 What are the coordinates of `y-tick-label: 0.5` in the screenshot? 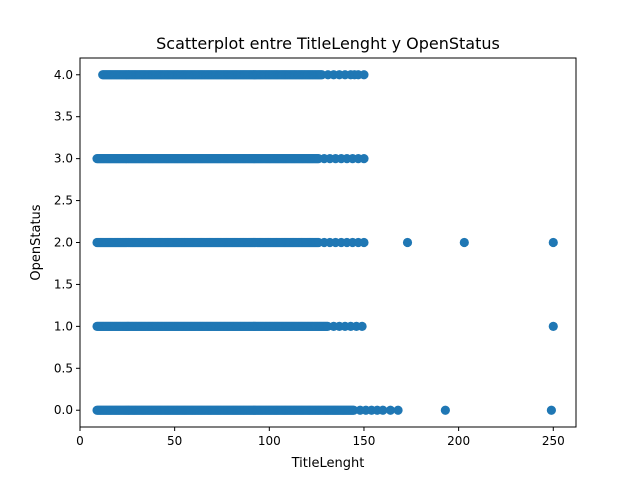 It's located at (63, 368).